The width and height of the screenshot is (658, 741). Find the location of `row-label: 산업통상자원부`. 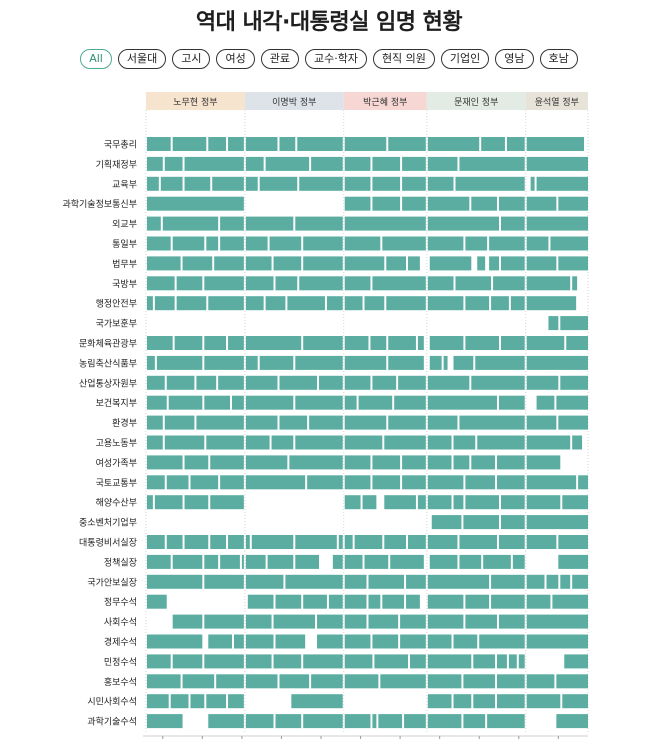

row-label: 산업통상자원부 is located at coordinates (108, 383).